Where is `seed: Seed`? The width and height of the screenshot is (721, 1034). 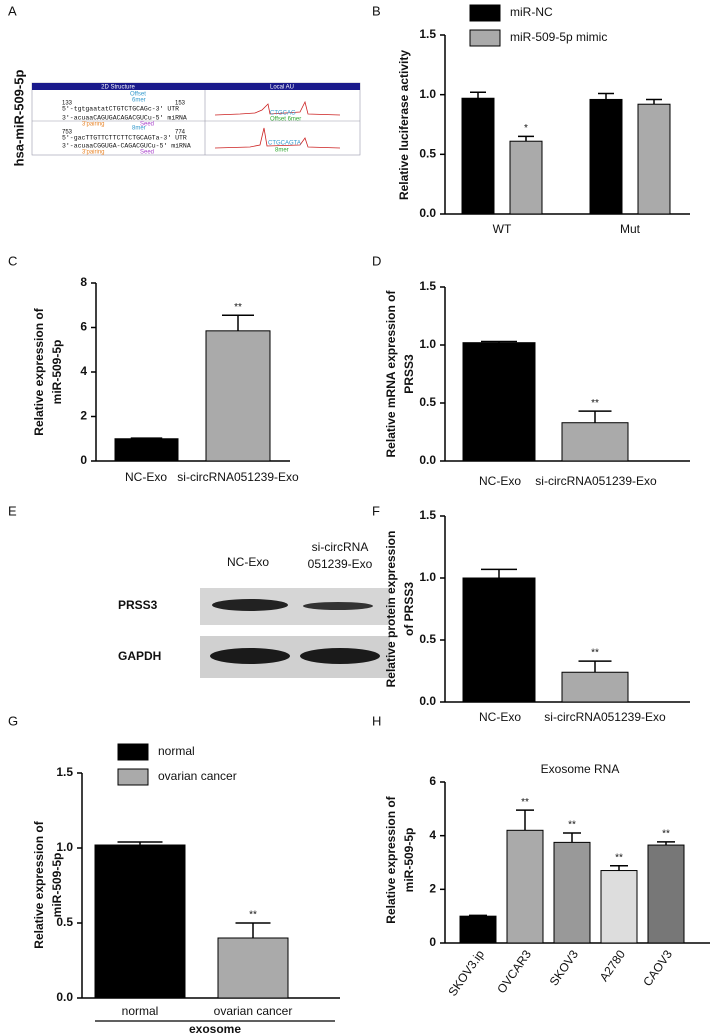
seed: Seed is located at coordinates (147, 125).